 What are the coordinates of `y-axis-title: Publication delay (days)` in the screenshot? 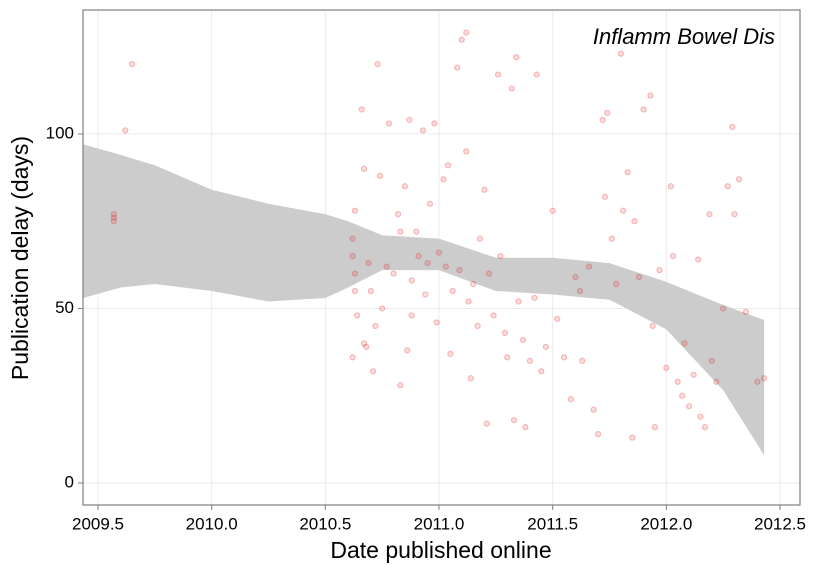 It's located at (20, 258).